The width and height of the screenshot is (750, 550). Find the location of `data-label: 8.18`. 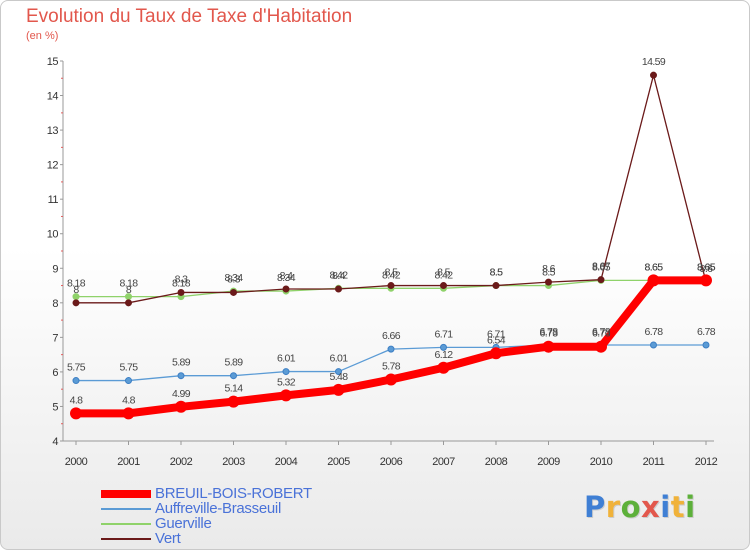

data-label: 8.18 is located at coordinates (76, 284).